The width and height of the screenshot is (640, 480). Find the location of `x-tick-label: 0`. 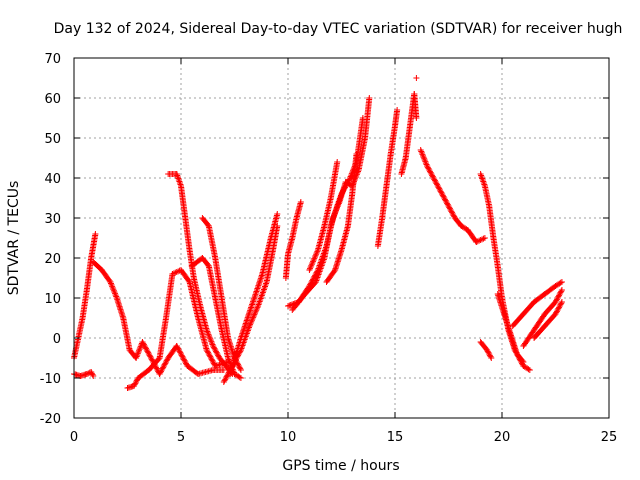

x-tick-label: 0 is located at coordinates (74, 437).